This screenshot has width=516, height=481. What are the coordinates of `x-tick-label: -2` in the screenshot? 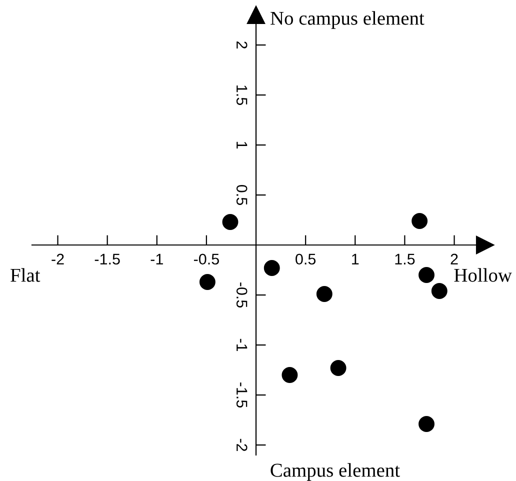 It's located at (58, 259).